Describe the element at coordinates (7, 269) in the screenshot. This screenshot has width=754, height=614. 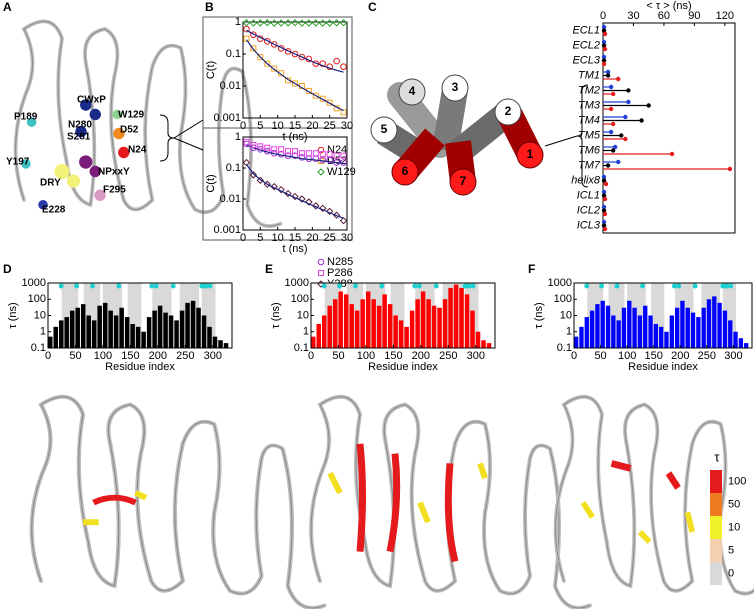
I see `panel-label: D` at that location.